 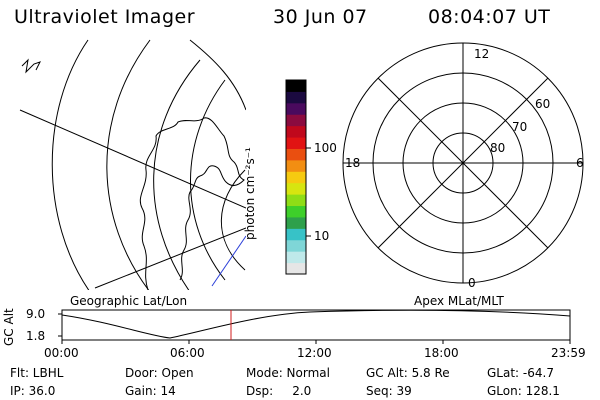 What do you see at coordinates (36, 336) in the screenshot?
I see `timeline-ytick-1-8: 1.8` at bounding box center [36, 336].